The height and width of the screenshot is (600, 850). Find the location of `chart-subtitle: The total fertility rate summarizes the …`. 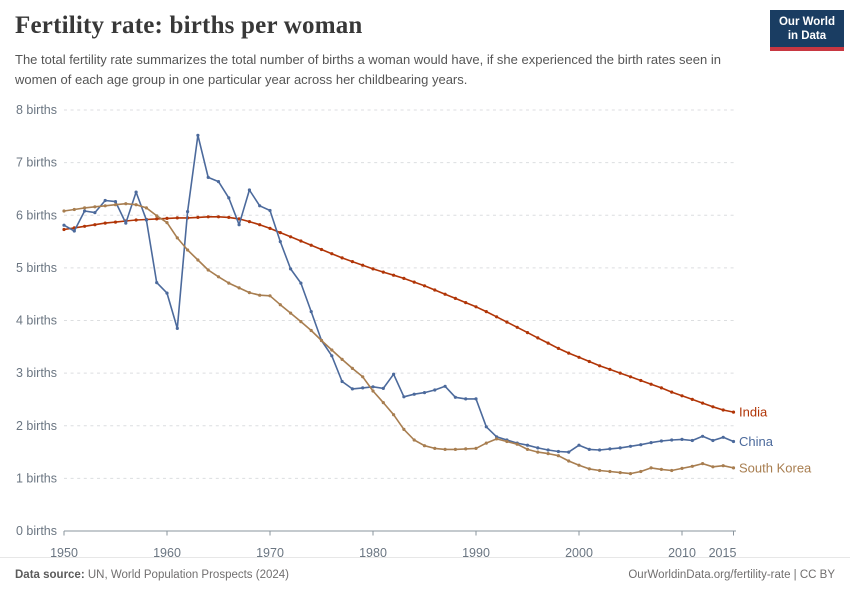

chart-subtitle: The total fertility rate summarizes the … is located at coordinates (368, 69).